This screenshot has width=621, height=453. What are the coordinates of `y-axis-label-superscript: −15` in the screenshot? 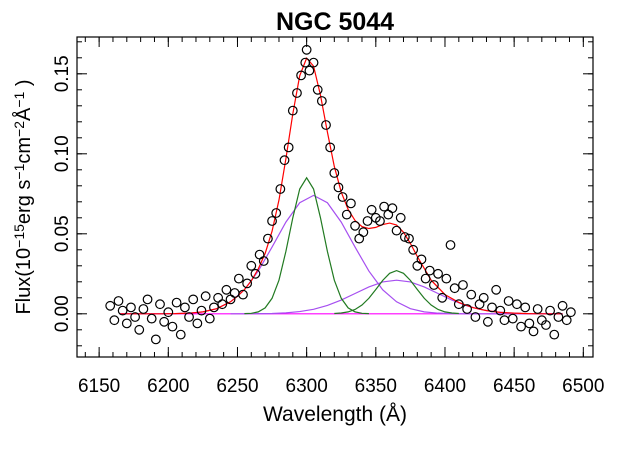 It's located at (19, 236).